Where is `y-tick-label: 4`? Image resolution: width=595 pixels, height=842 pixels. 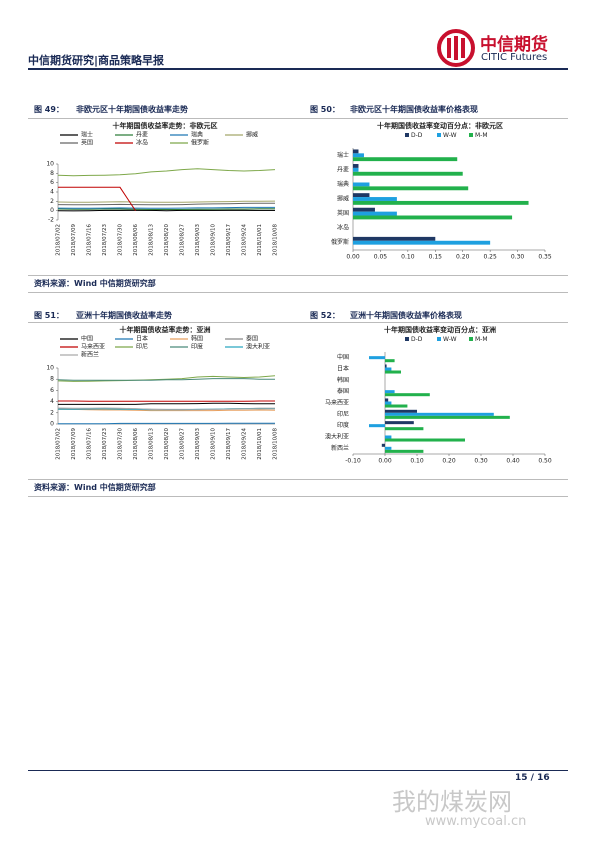
y-tick-label: 4 is located at coordinates (52, 401).